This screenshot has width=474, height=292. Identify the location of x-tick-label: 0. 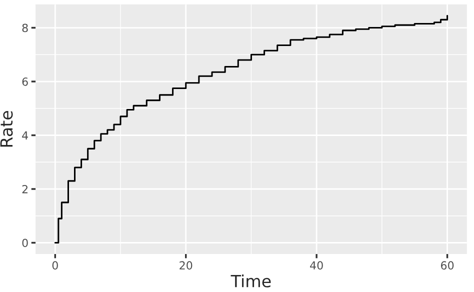
(55, 265).